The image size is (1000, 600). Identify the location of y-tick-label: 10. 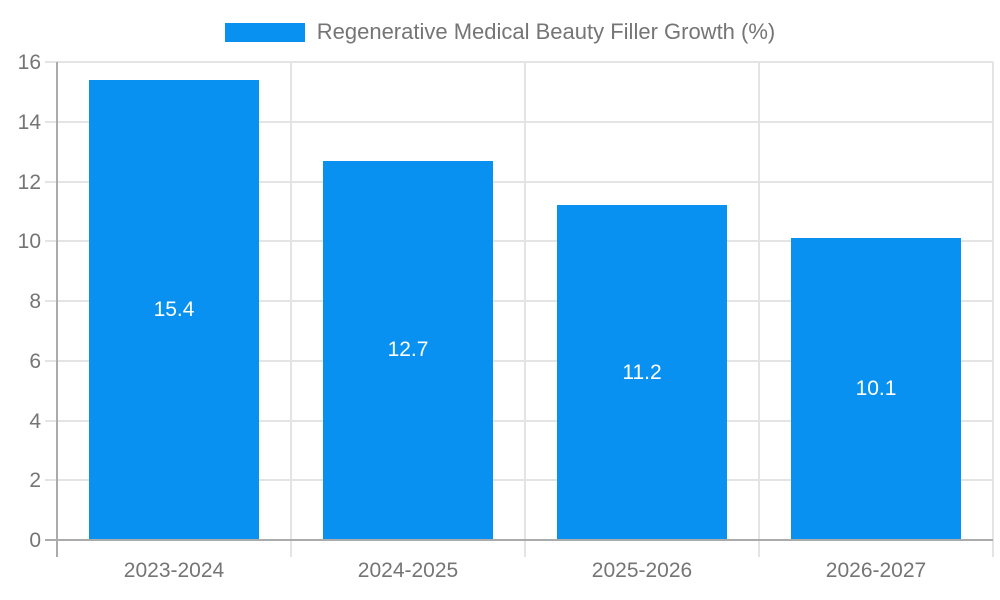
(29, 242).